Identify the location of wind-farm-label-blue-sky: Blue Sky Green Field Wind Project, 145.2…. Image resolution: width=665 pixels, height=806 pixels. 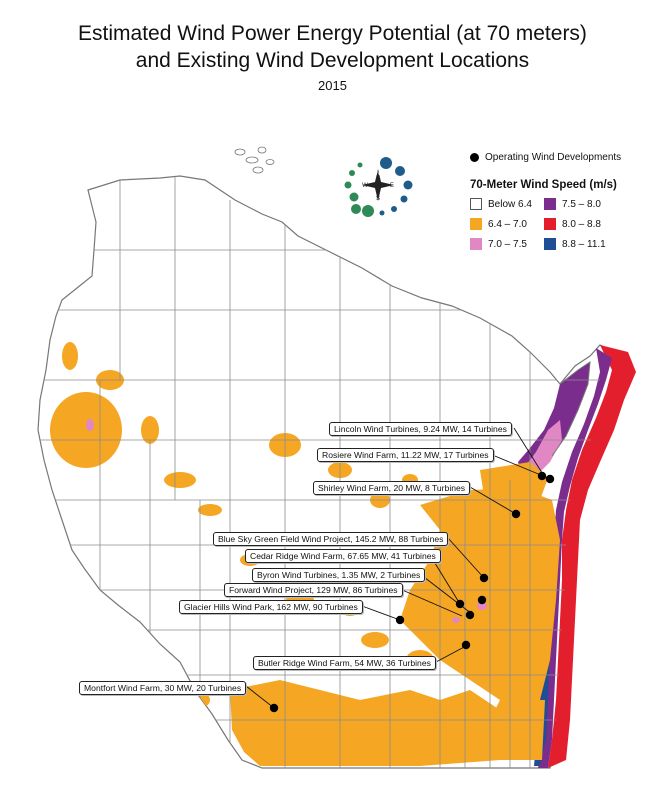
(331, 539).